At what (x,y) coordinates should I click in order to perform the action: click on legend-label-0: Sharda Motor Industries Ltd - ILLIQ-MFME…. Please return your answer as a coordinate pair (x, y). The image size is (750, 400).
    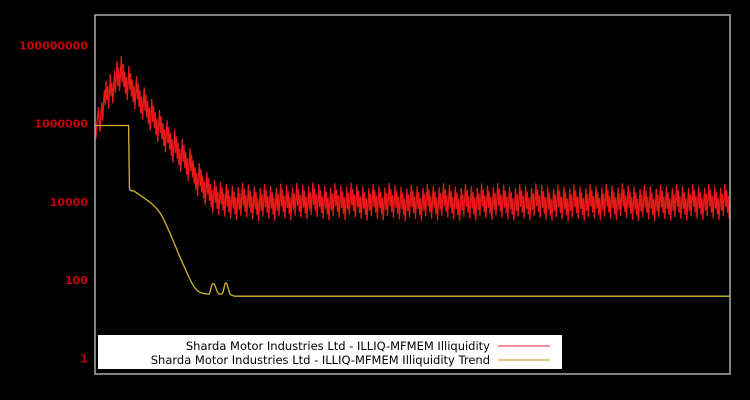
    Looking at the image, I should click on (338, 346).